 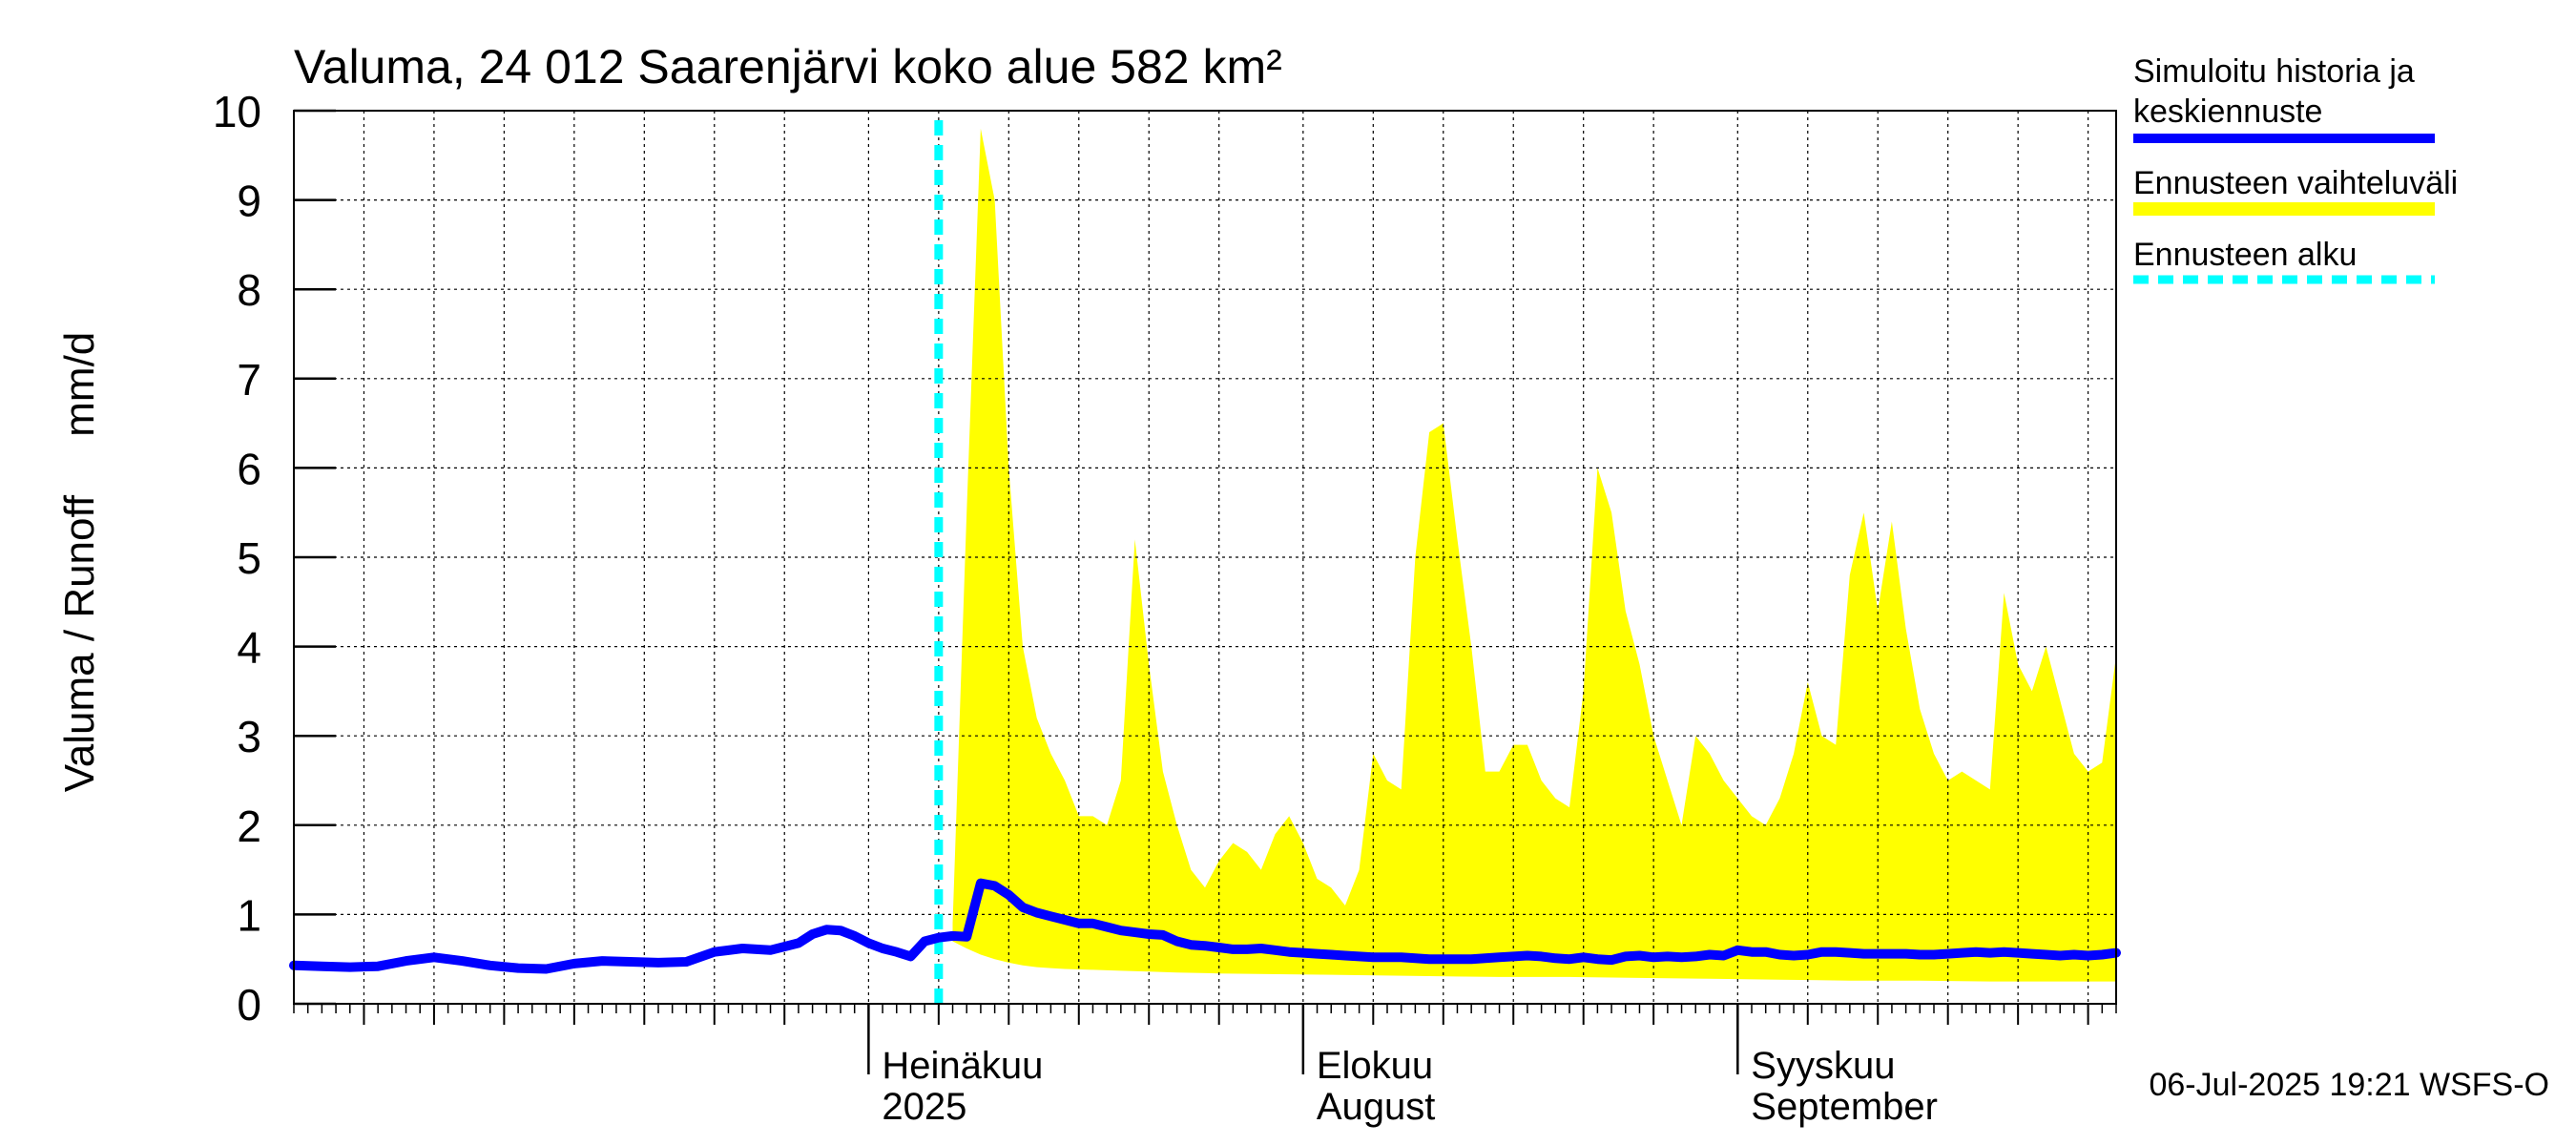 I want to click on x-month-label-0: Heinäkuu, so click(x=962, y=1066).